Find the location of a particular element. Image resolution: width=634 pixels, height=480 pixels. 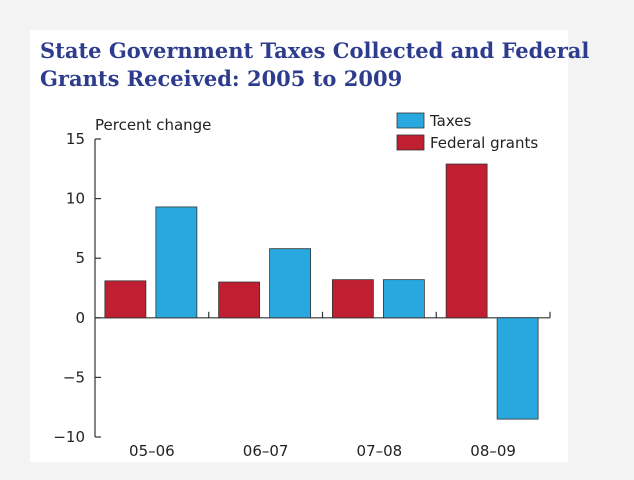

x-tick-label: 06–07 is located at coordinates (266, 451).